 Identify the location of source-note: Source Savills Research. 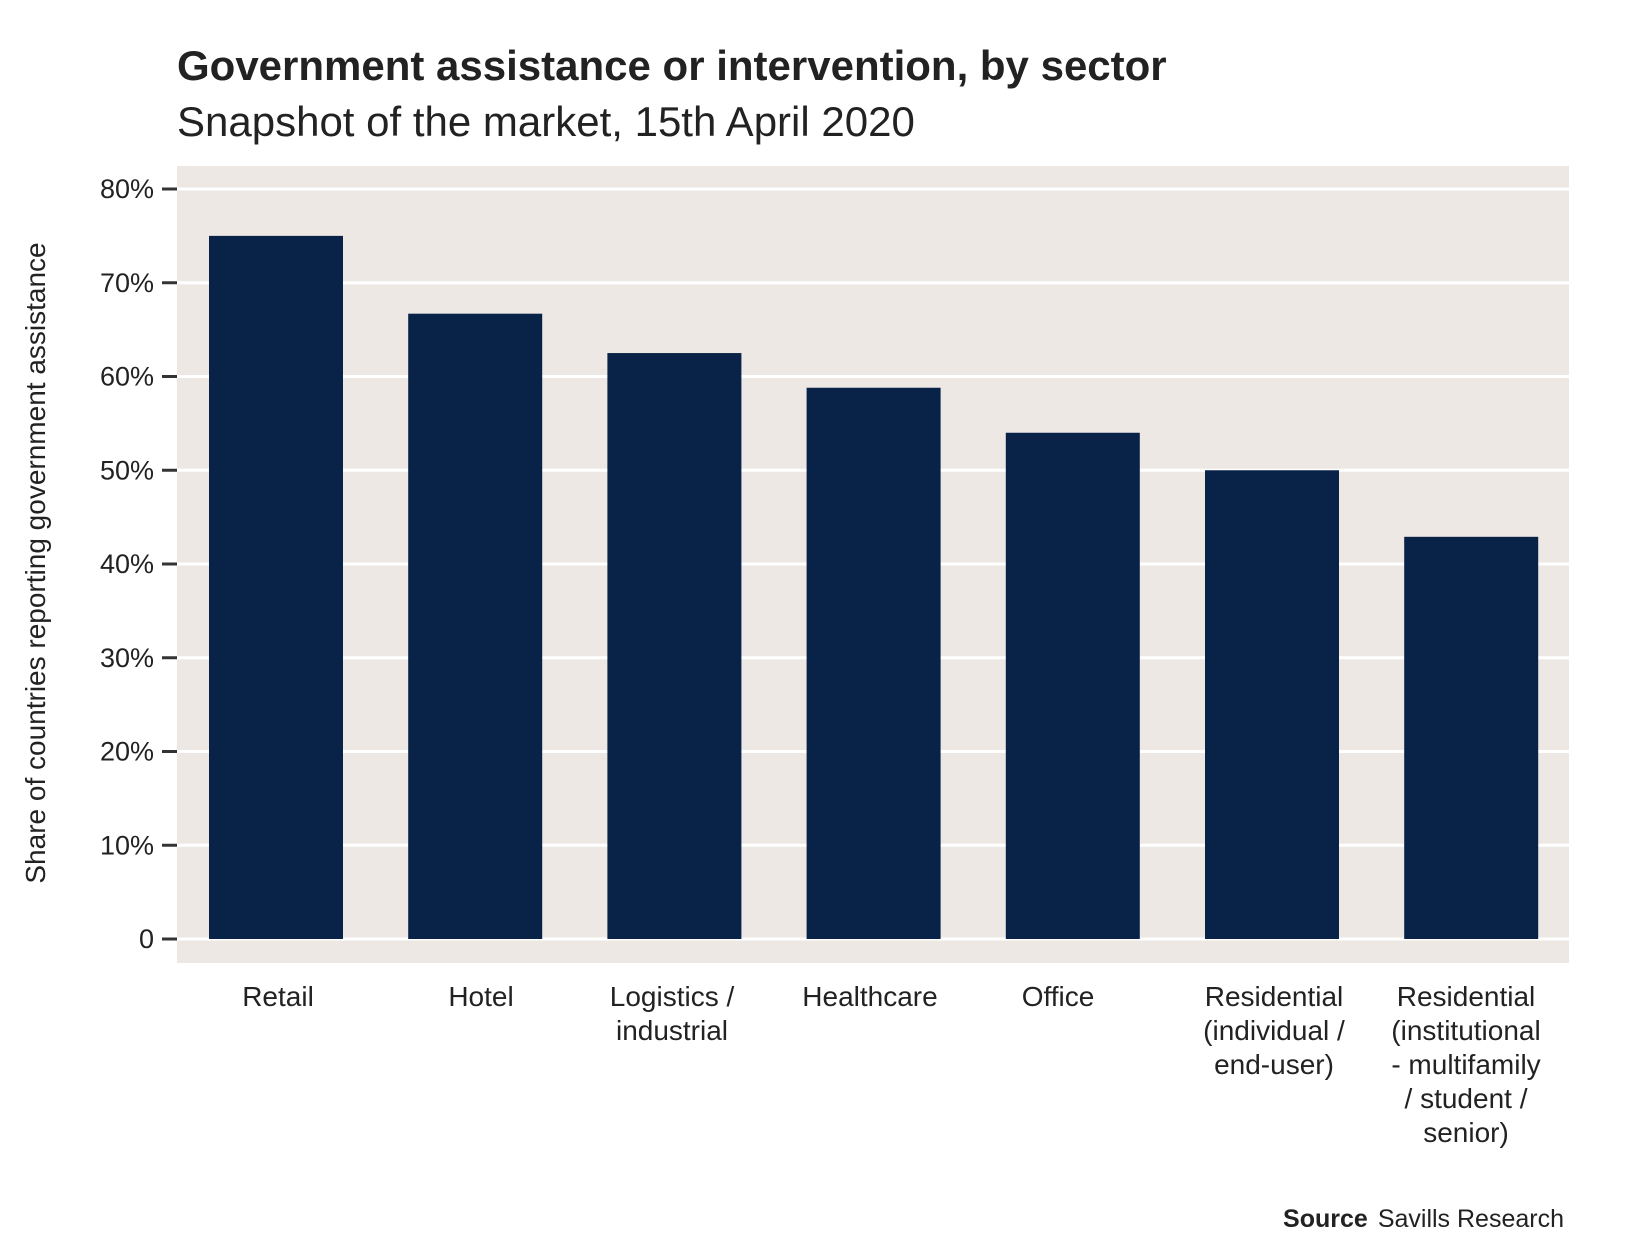
(1423, 1219).